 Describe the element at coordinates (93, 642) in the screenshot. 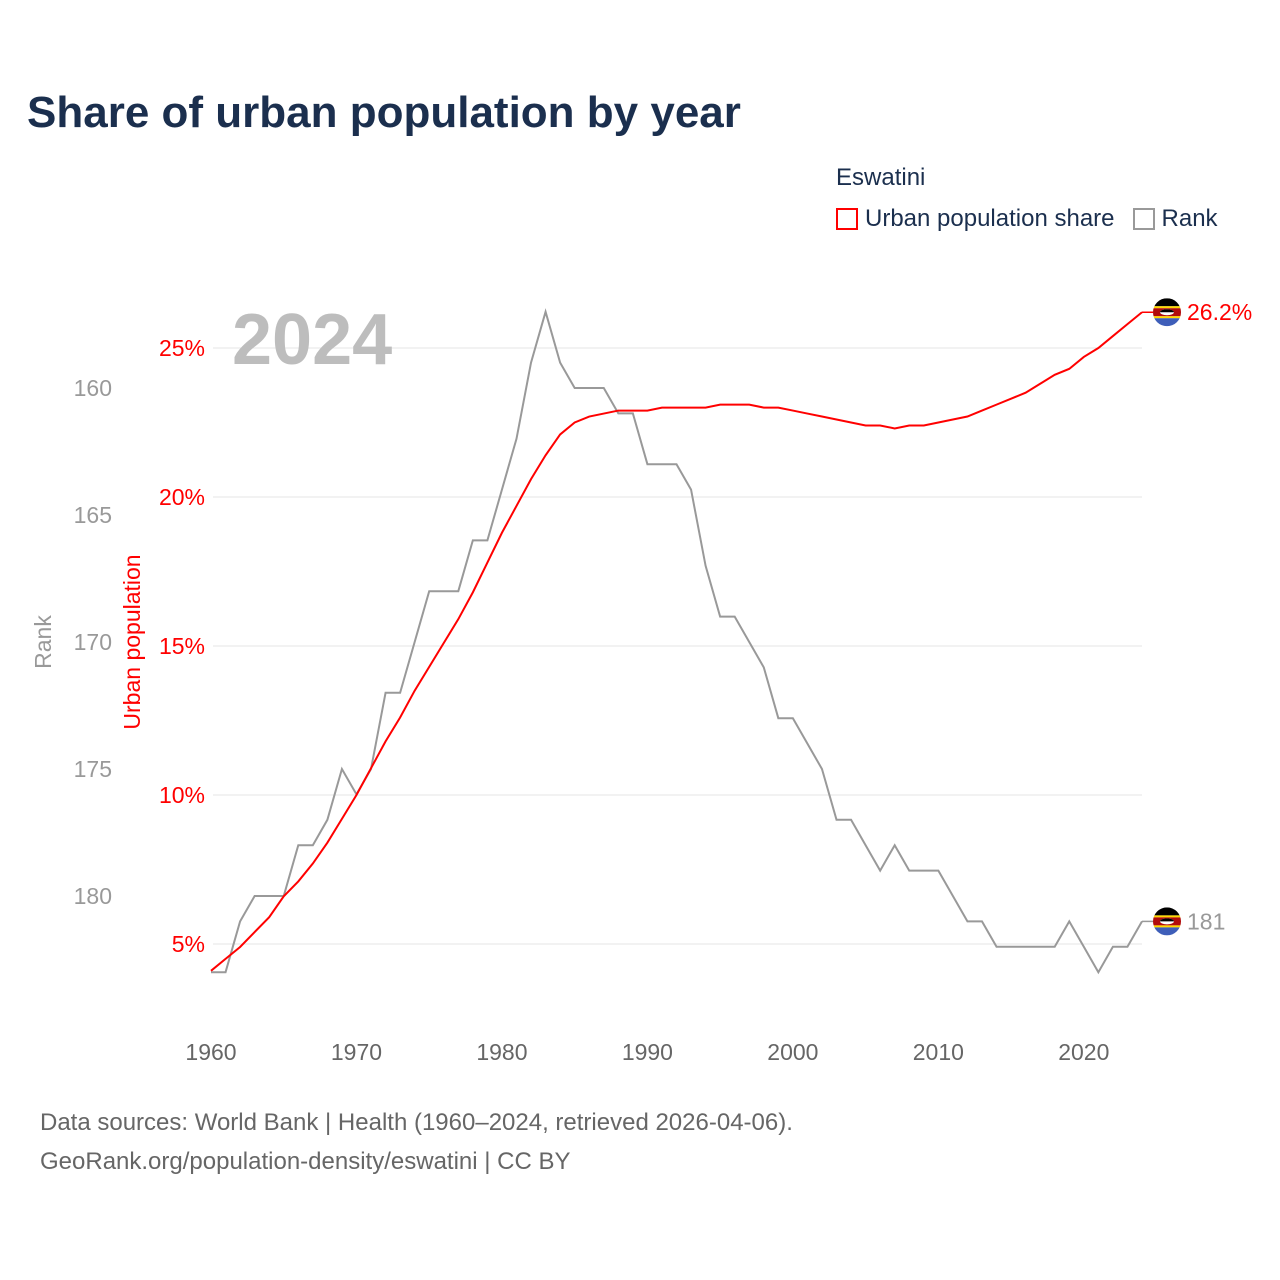

I see `y2-tick-label: 170` at that location.